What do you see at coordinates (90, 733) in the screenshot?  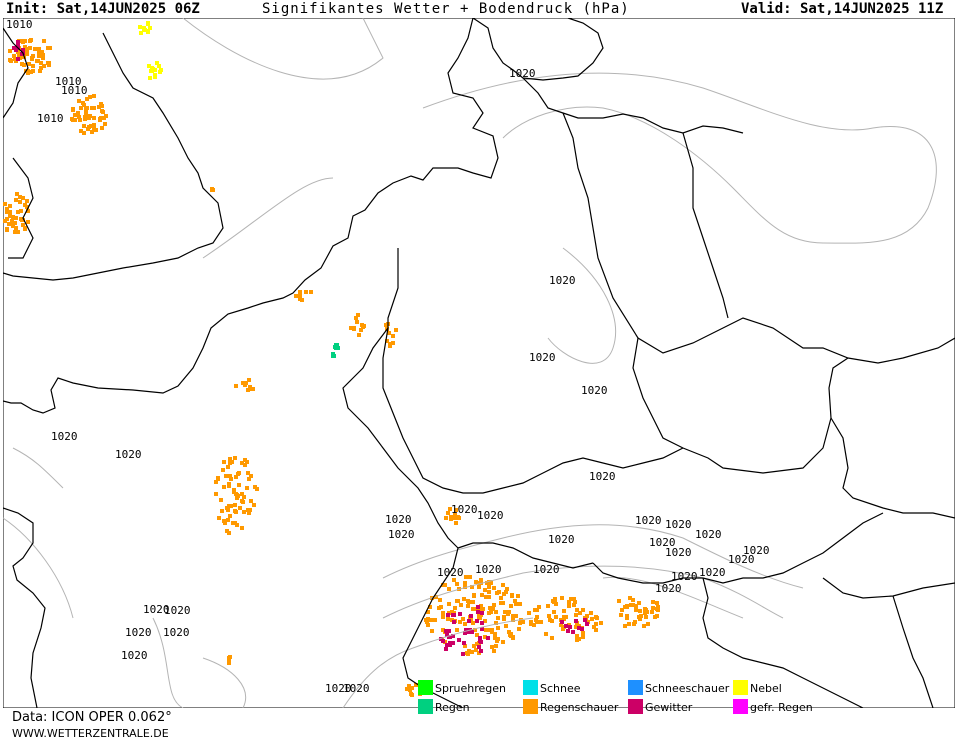 I see `website-link: WWW.WETTERZENTRALE.DE` at bounding box center [90, 733].